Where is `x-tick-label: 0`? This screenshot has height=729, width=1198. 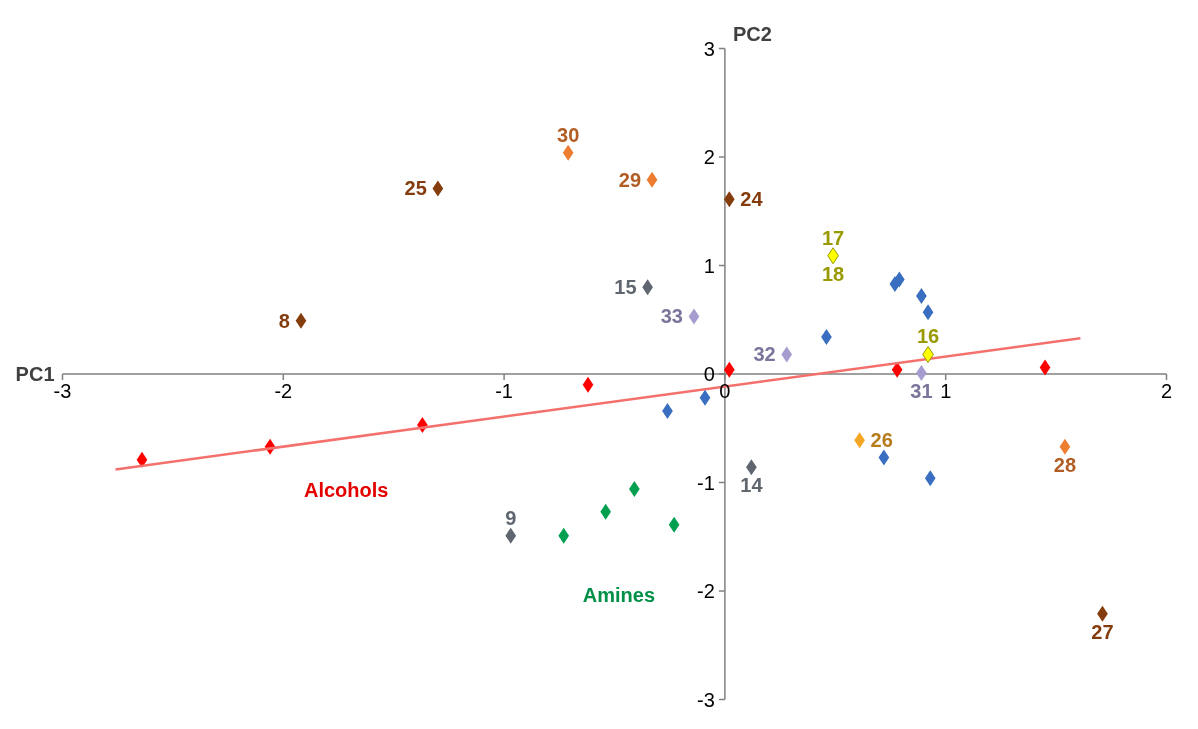
x-tick-label: 0 is located at coordinates (725, 391).